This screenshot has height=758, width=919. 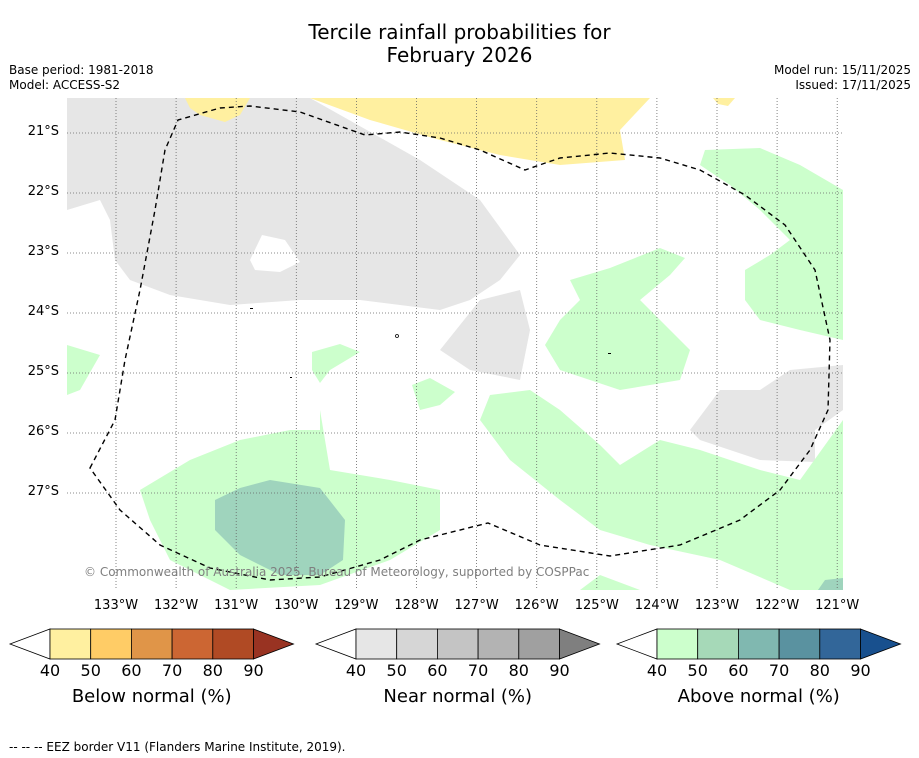 I want to click on longitude-label: 132°W, so click(x=176, y=605).